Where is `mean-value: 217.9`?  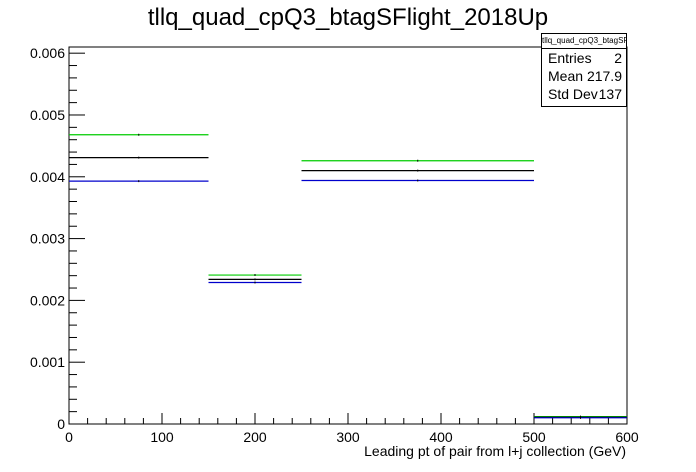
mean-value: 217.9 is located at coordinates (604, 76).